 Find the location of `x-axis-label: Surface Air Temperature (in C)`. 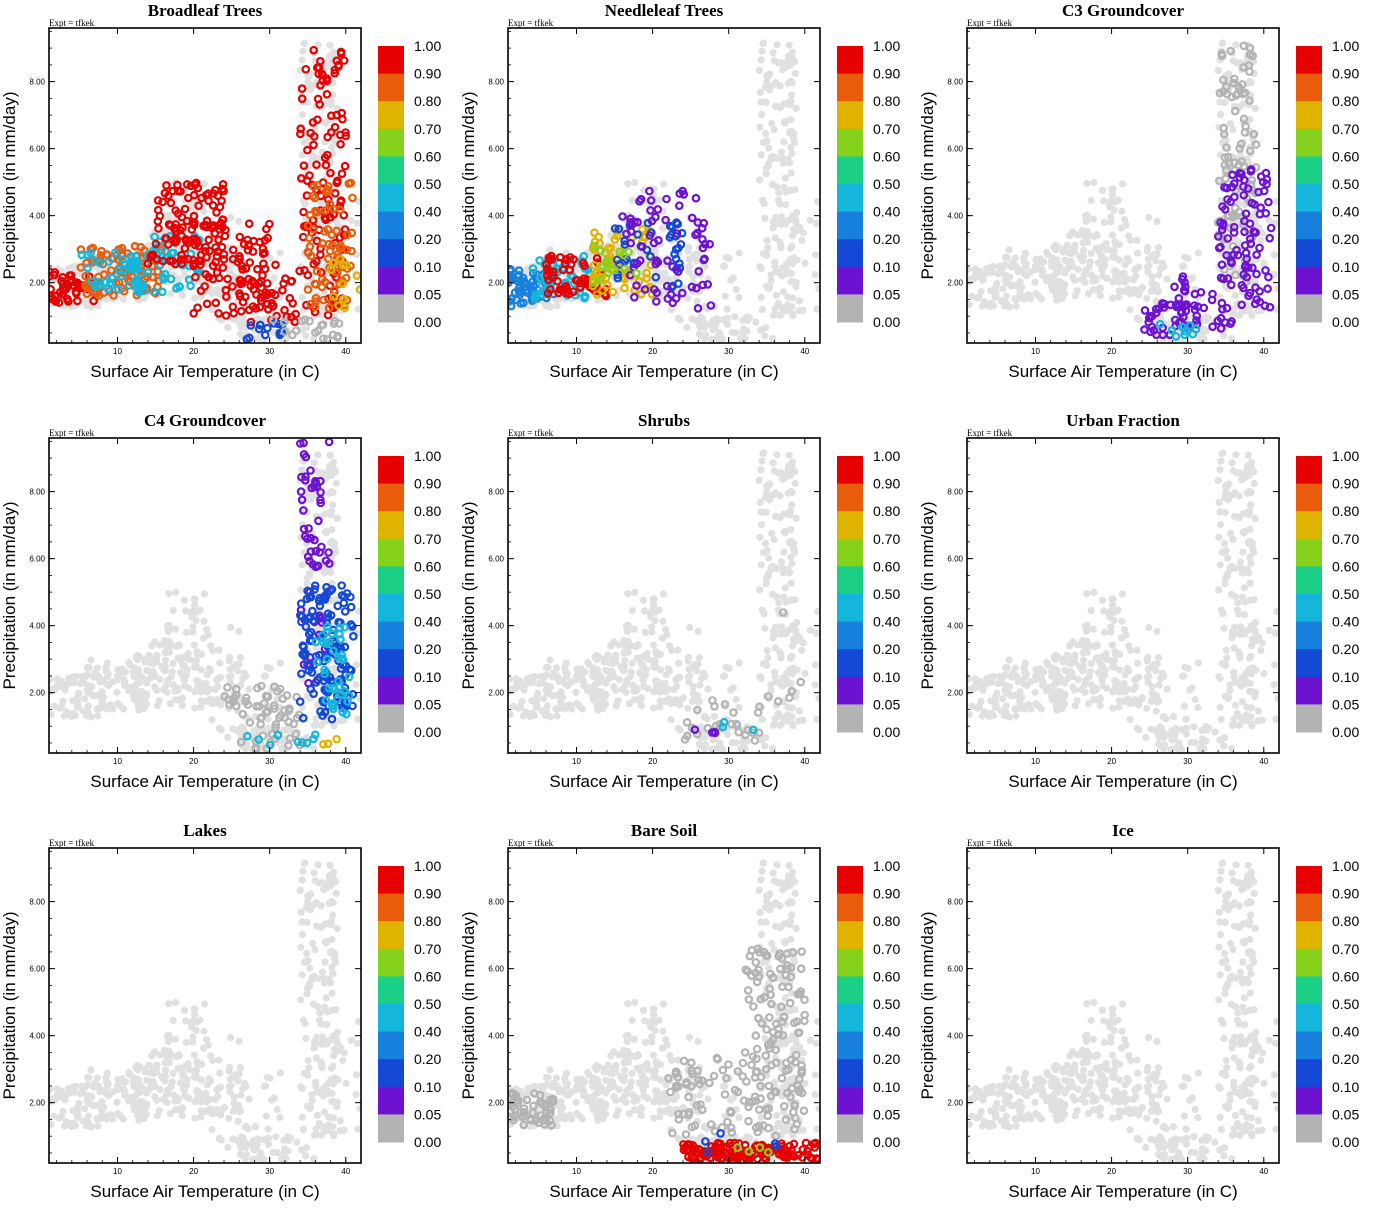

x-axis-label: Surface Air Temperature (in C) is located at coordinates (204, 781).